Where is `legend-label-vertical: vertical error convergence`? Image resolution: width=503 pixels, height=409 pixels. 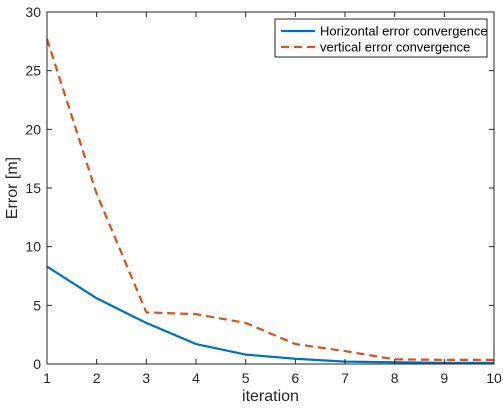 legend-label-vertical: vertical error convergence is located at coordinates (395, 47).